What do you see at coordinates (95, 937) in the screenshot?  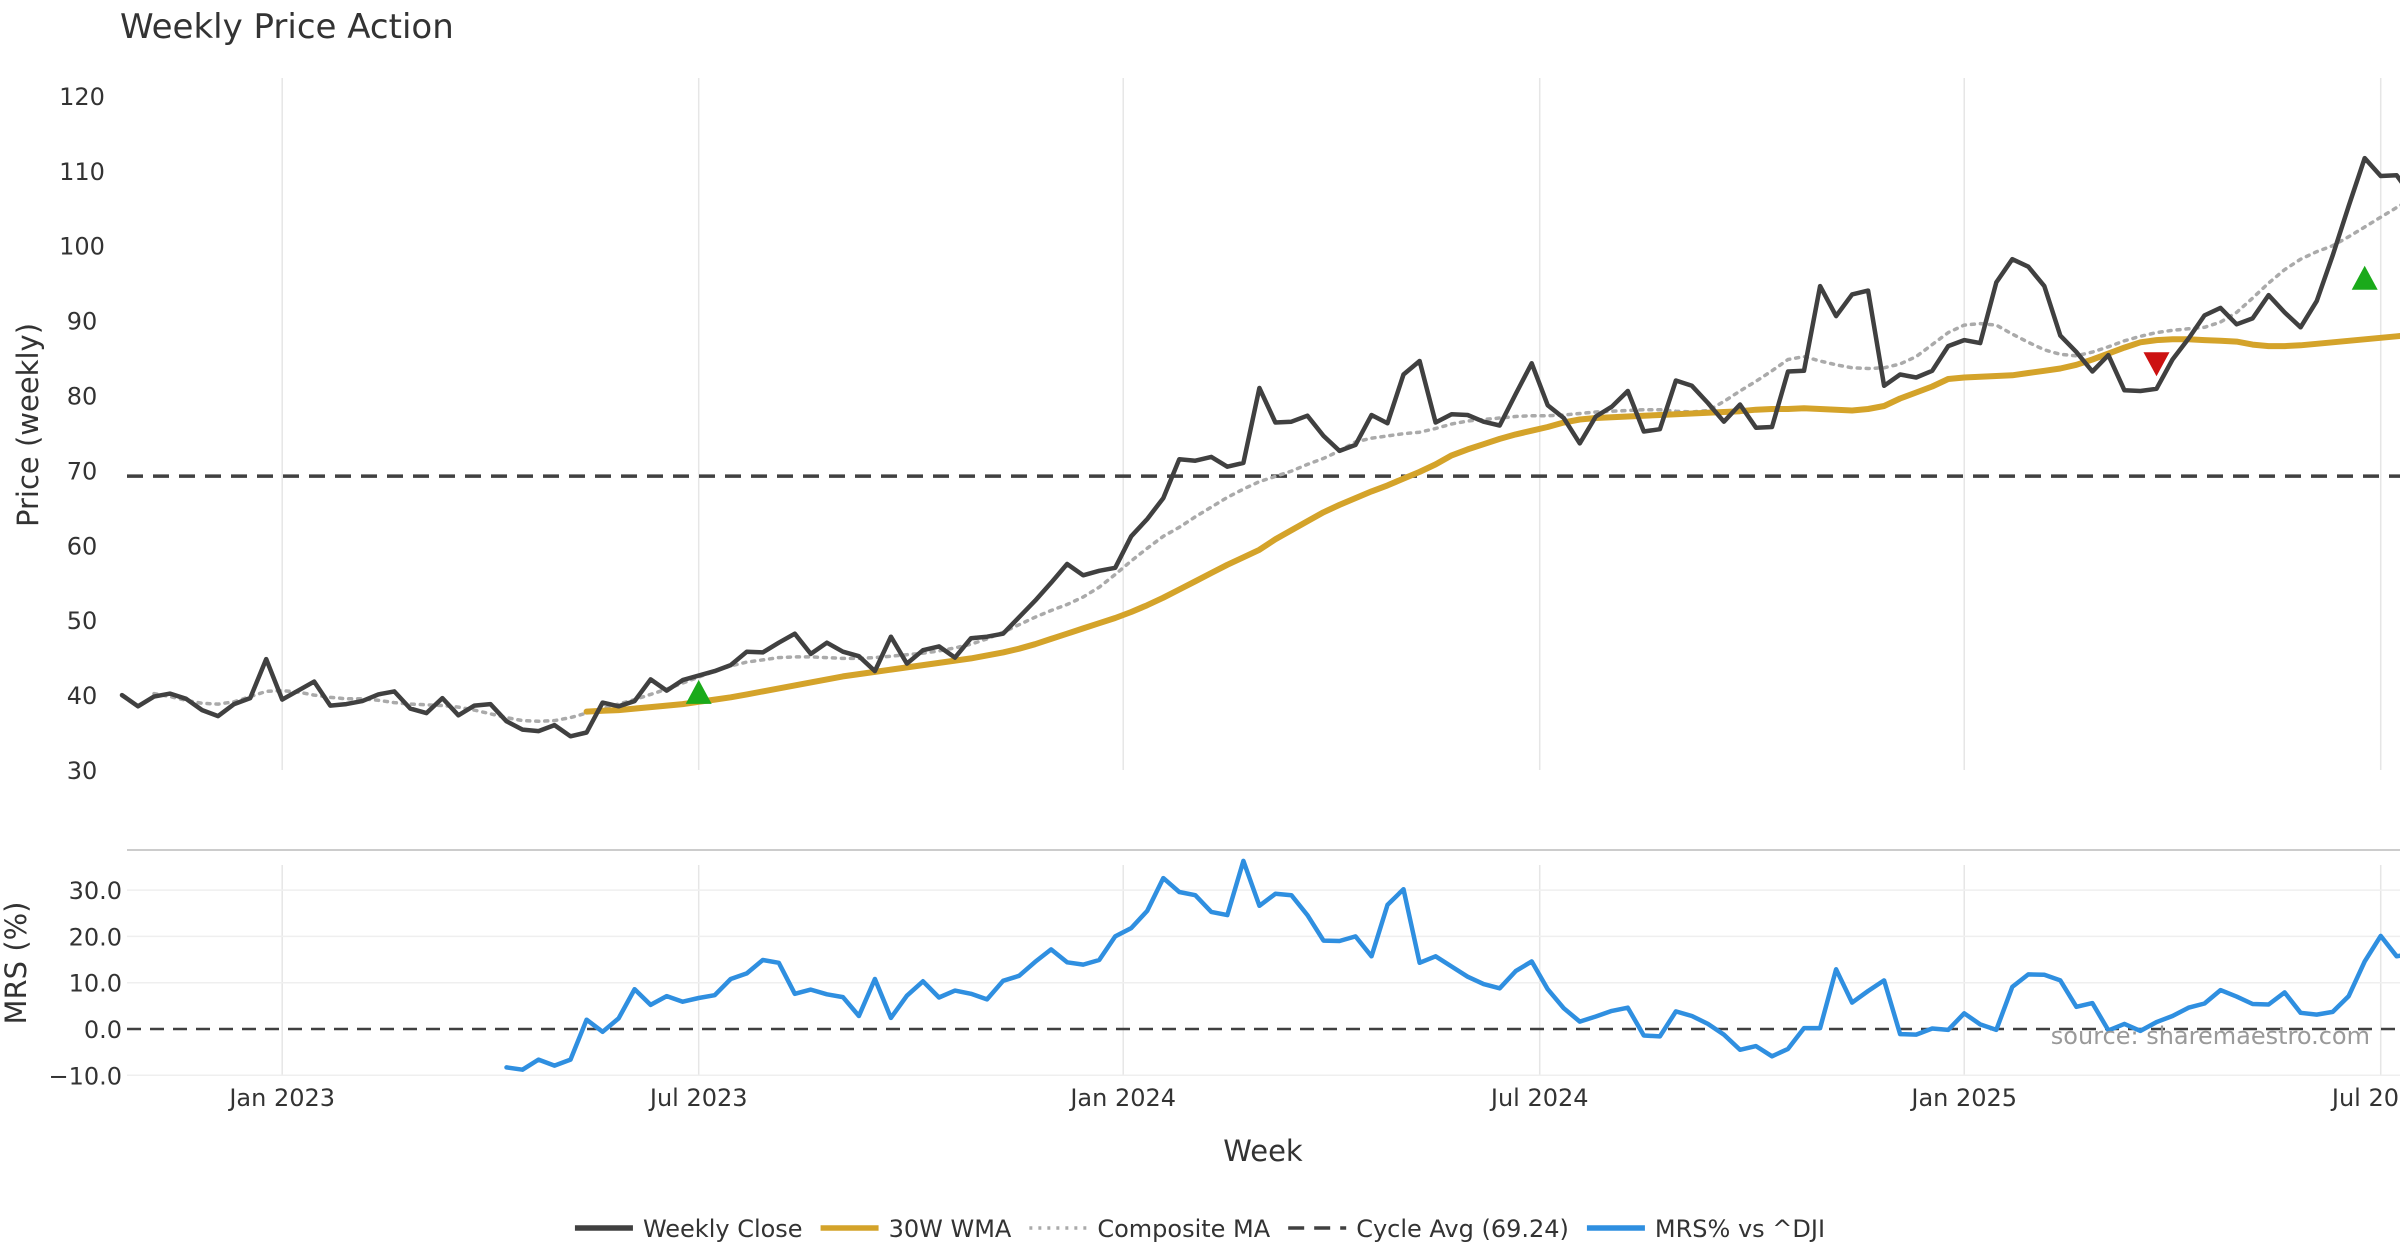 I see `mrs-y-tick-3: 20.0` at bounding box center [95, 937].